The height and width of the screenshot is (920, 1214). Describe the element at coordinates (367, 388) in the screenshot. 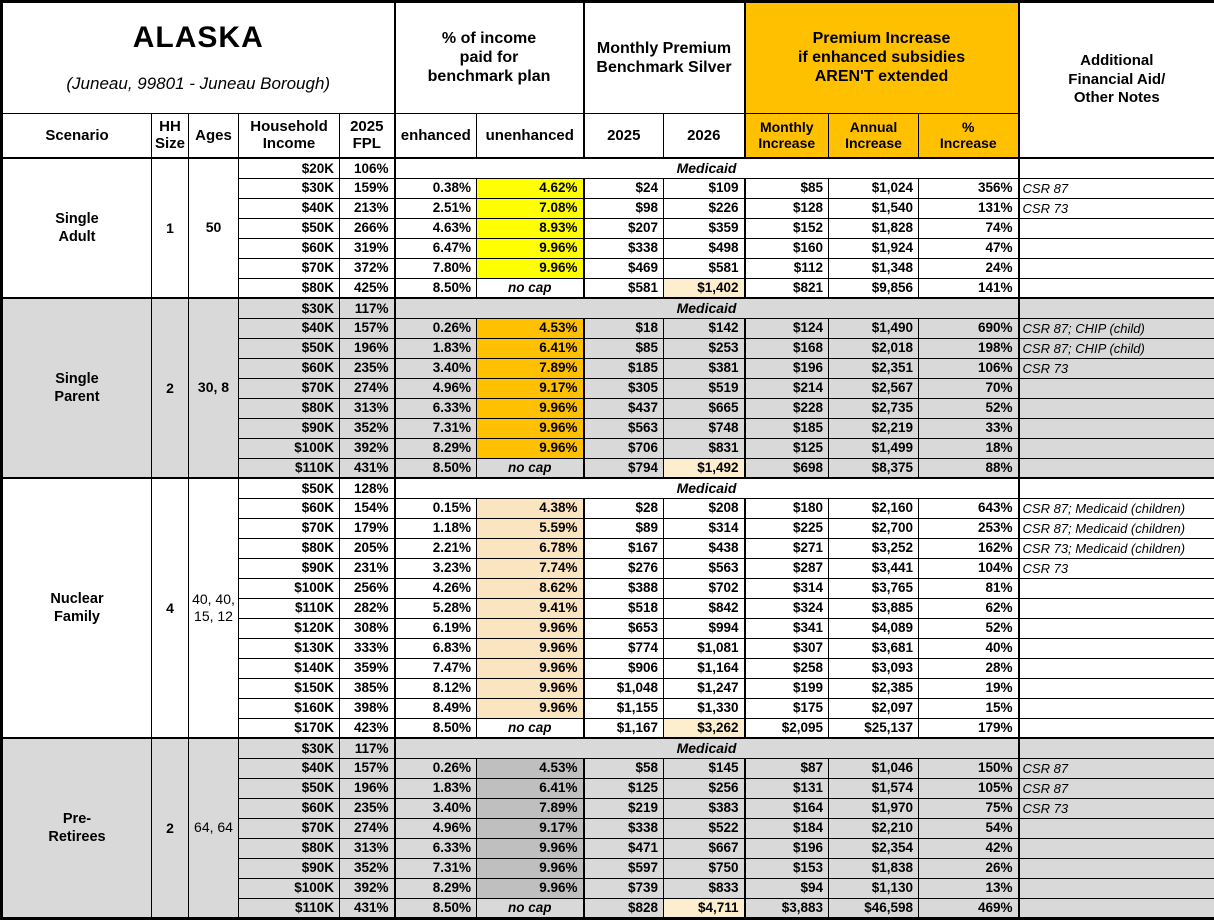

I see `fpl-cell: 274%` at that location.